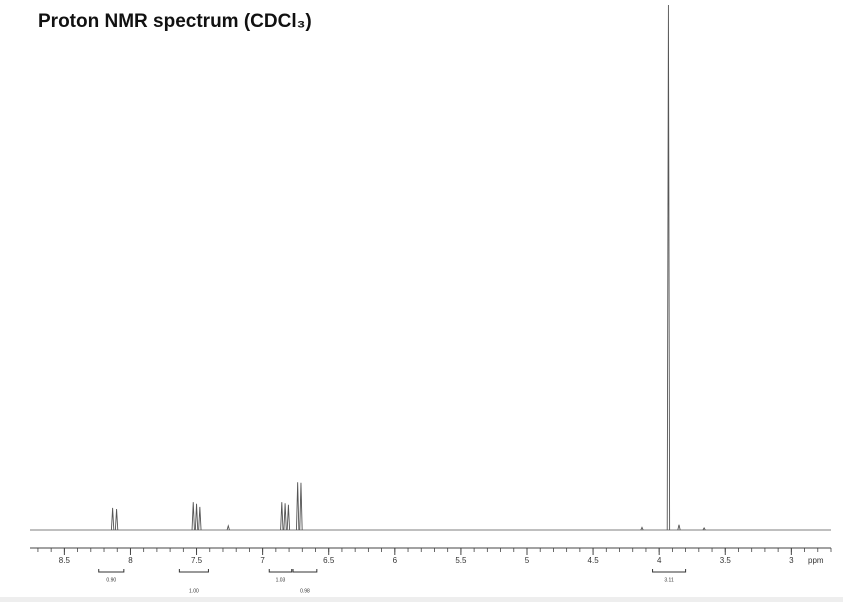  I want to click on bottom-bar, so click(421, 599).